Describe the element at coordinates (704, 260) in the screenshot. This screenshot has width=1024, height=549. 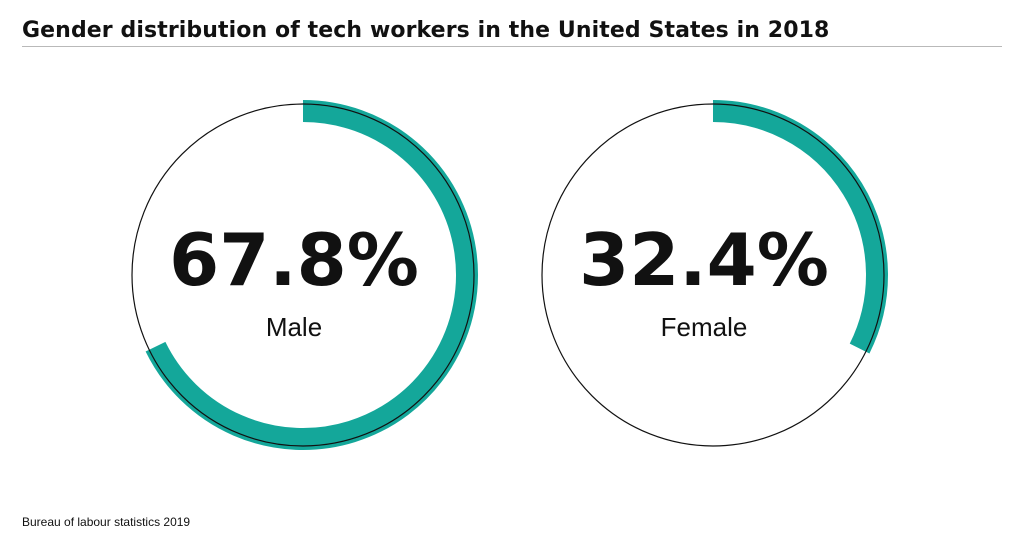
I see `female-value-label: 32.4%` at that location.